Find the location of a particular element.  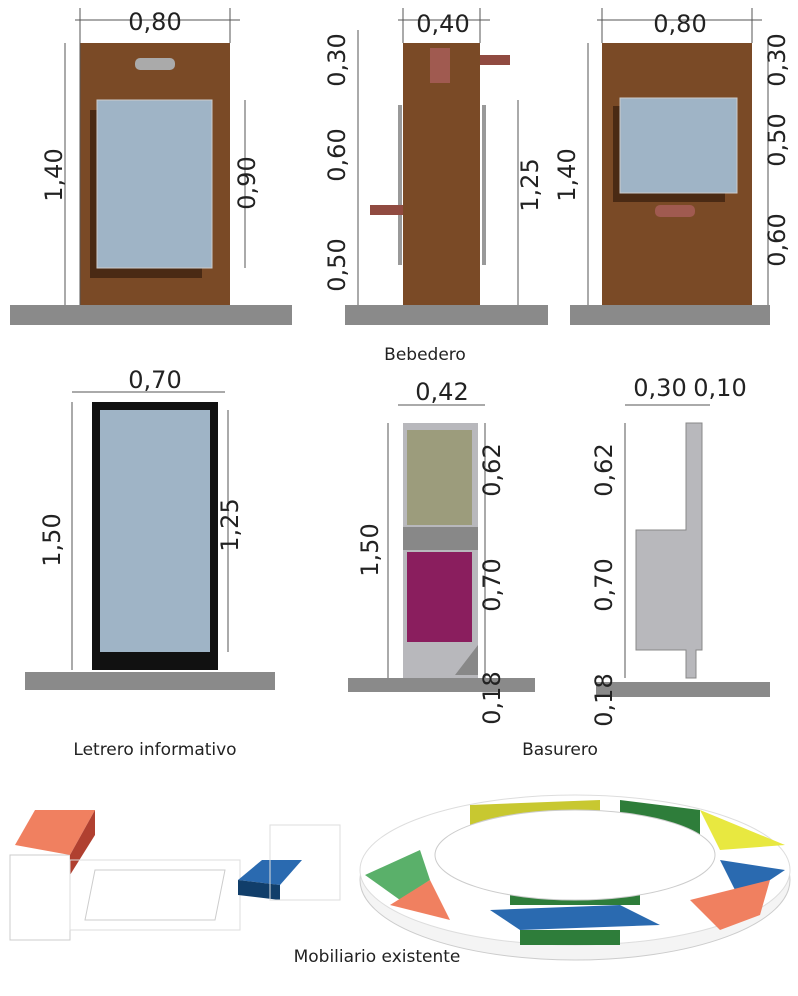

caption: Letrero informativo is located at coordinates (154, 750).